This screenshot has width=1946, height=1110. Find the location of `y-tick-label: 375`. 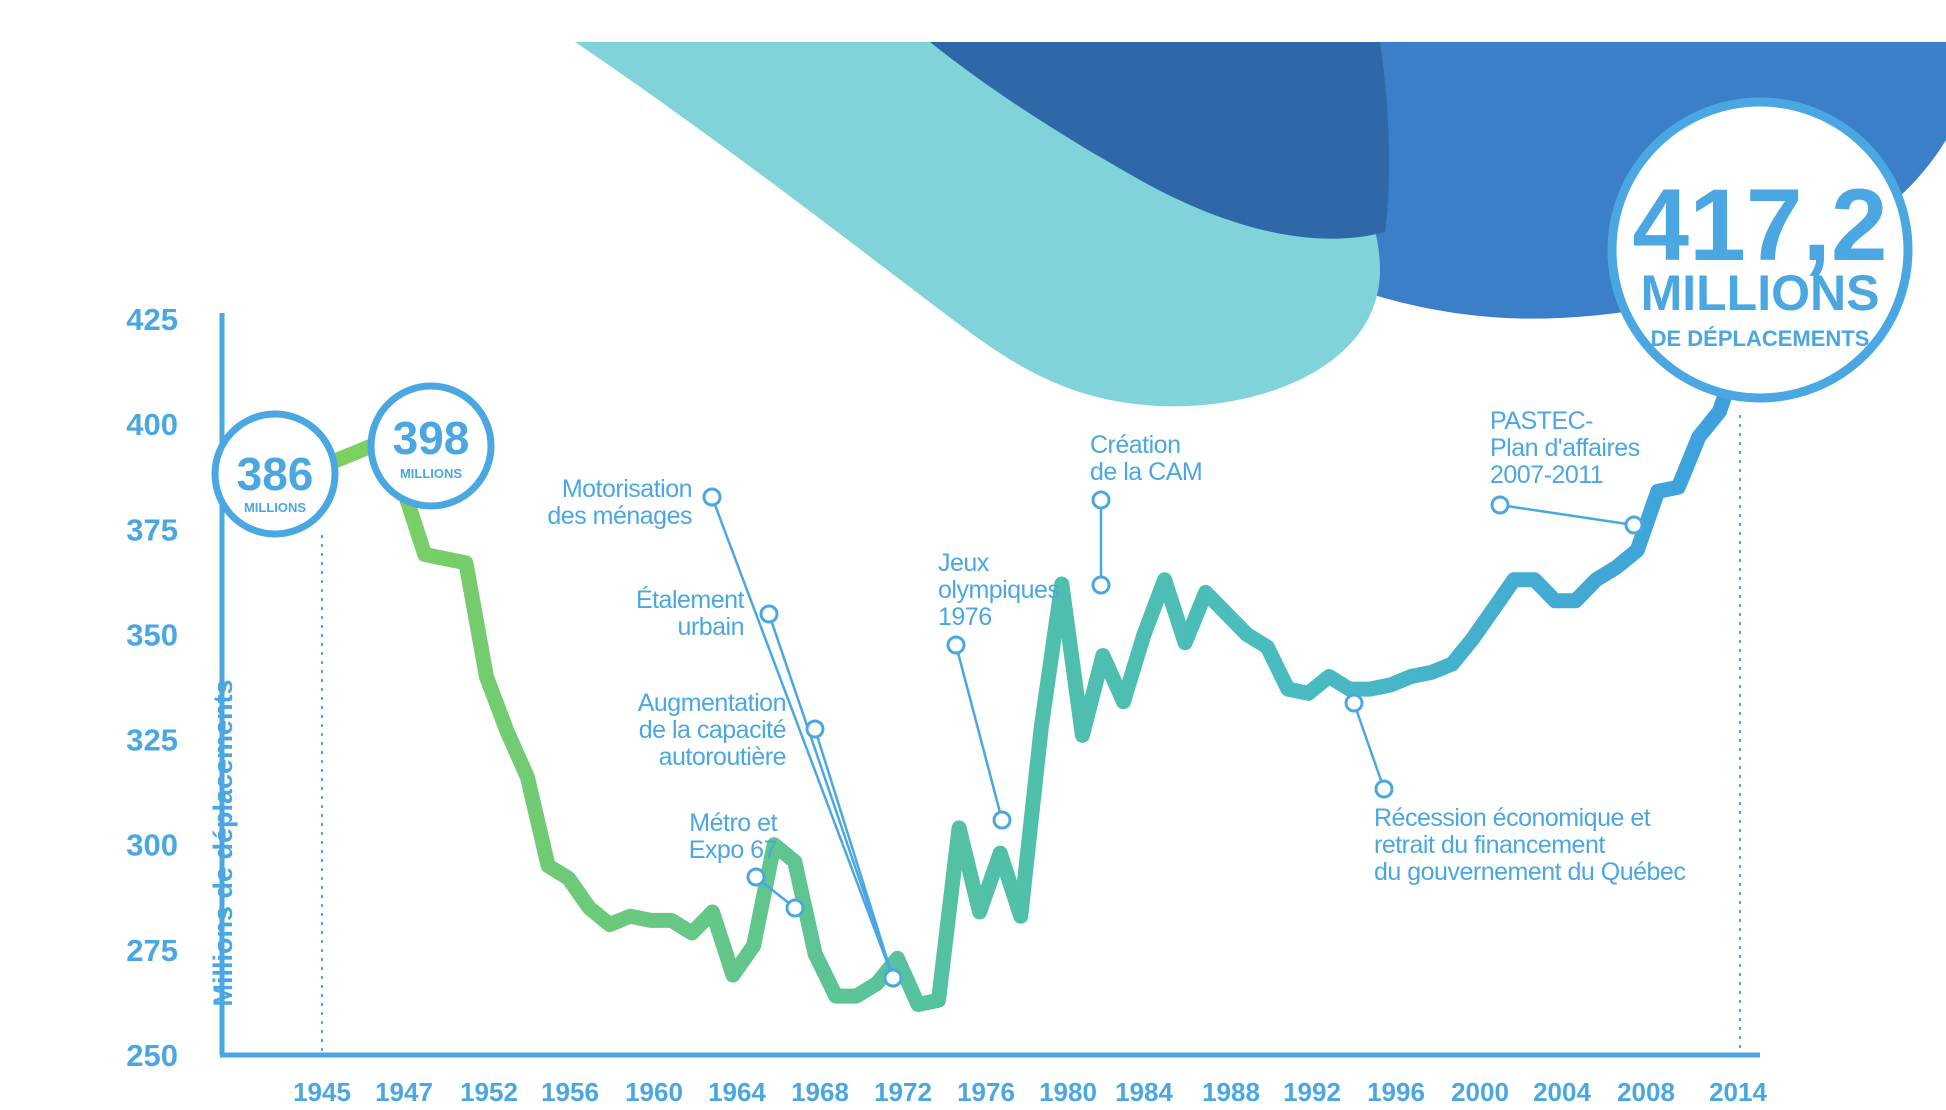

y-tick-label: 375 is located at coordinates (152, 529).